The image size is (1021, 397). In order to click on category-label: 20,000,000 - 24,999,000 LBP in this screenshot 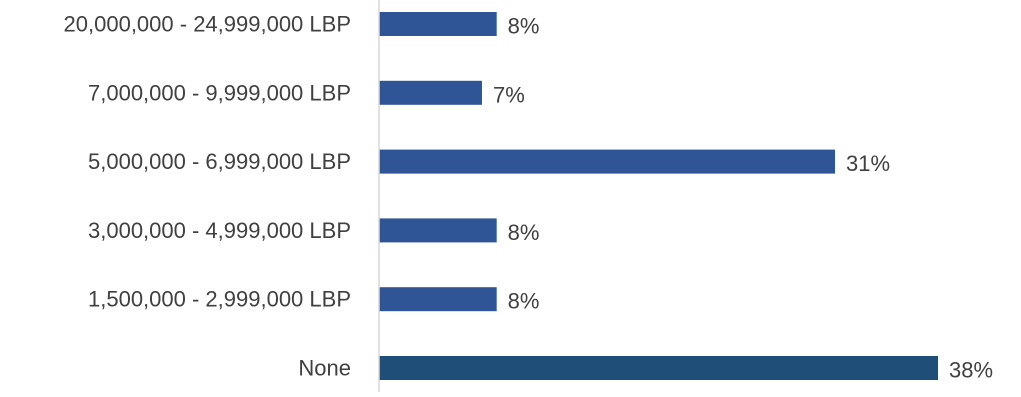, I will do `click(207, 24)`.